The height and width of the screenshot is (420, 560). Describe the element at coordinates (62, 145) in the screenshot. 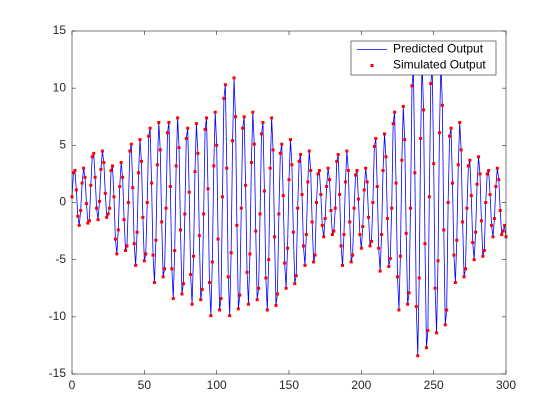

I see `y-tick-label: 5` at that location.